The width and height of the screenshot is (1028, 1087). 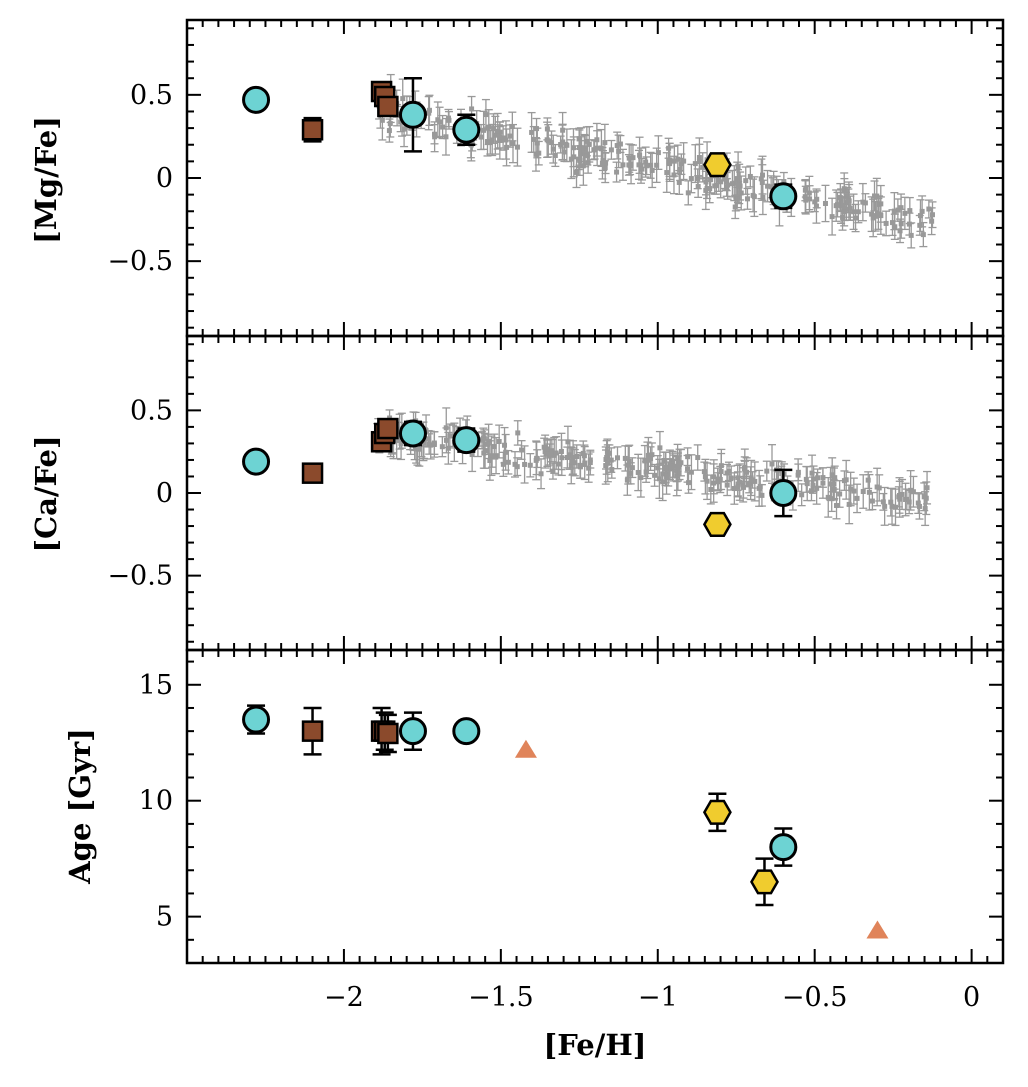 I want to click on x-tick-labels: −2 −1.5 −1 −0.5 0, so click(x=652, y=997).